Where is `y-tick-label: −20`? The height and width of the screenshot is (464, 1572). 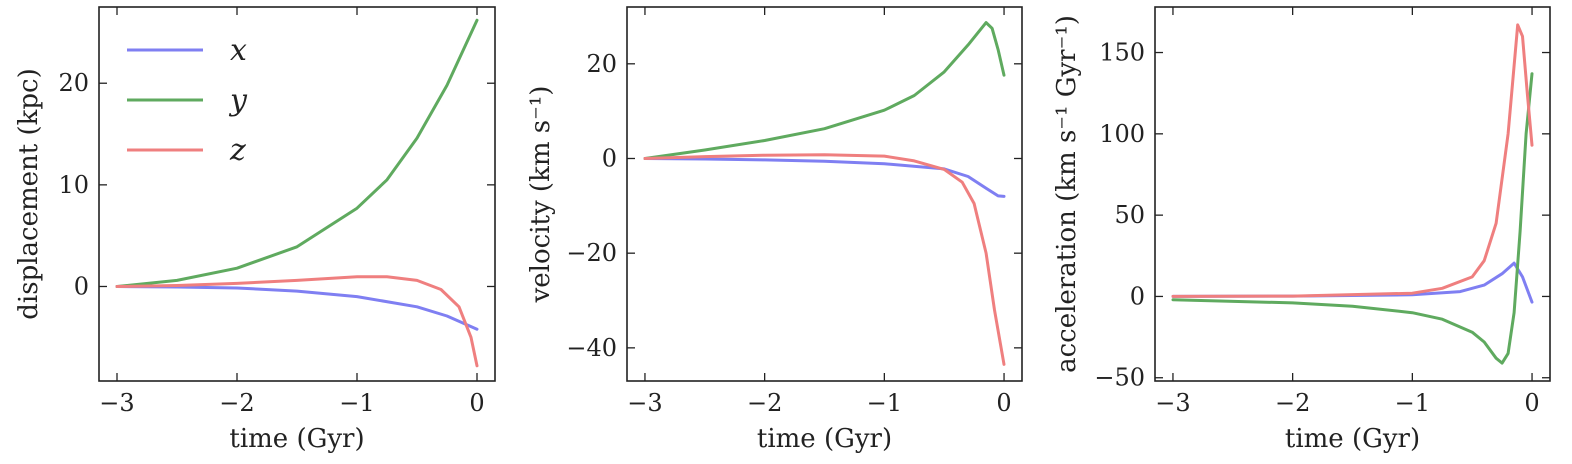 y-tick-label: −20 is located at coordinates (591, 253).